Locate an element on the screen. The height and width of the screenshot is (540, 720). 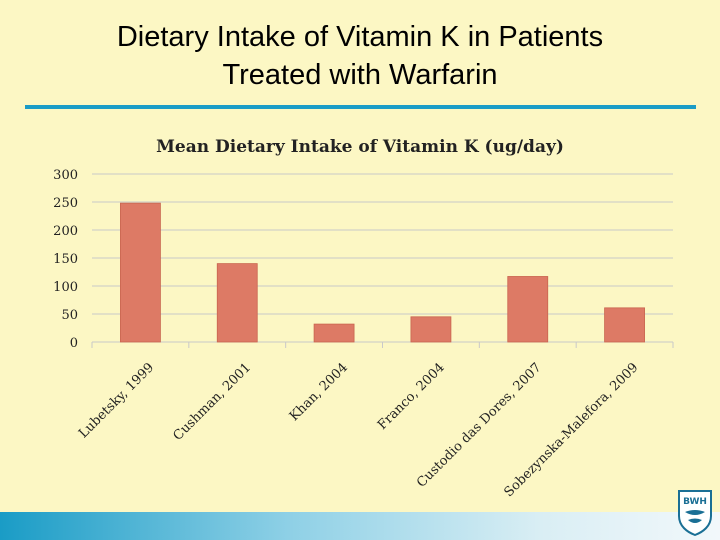
footer-bar is located at coordinates (360, 526).